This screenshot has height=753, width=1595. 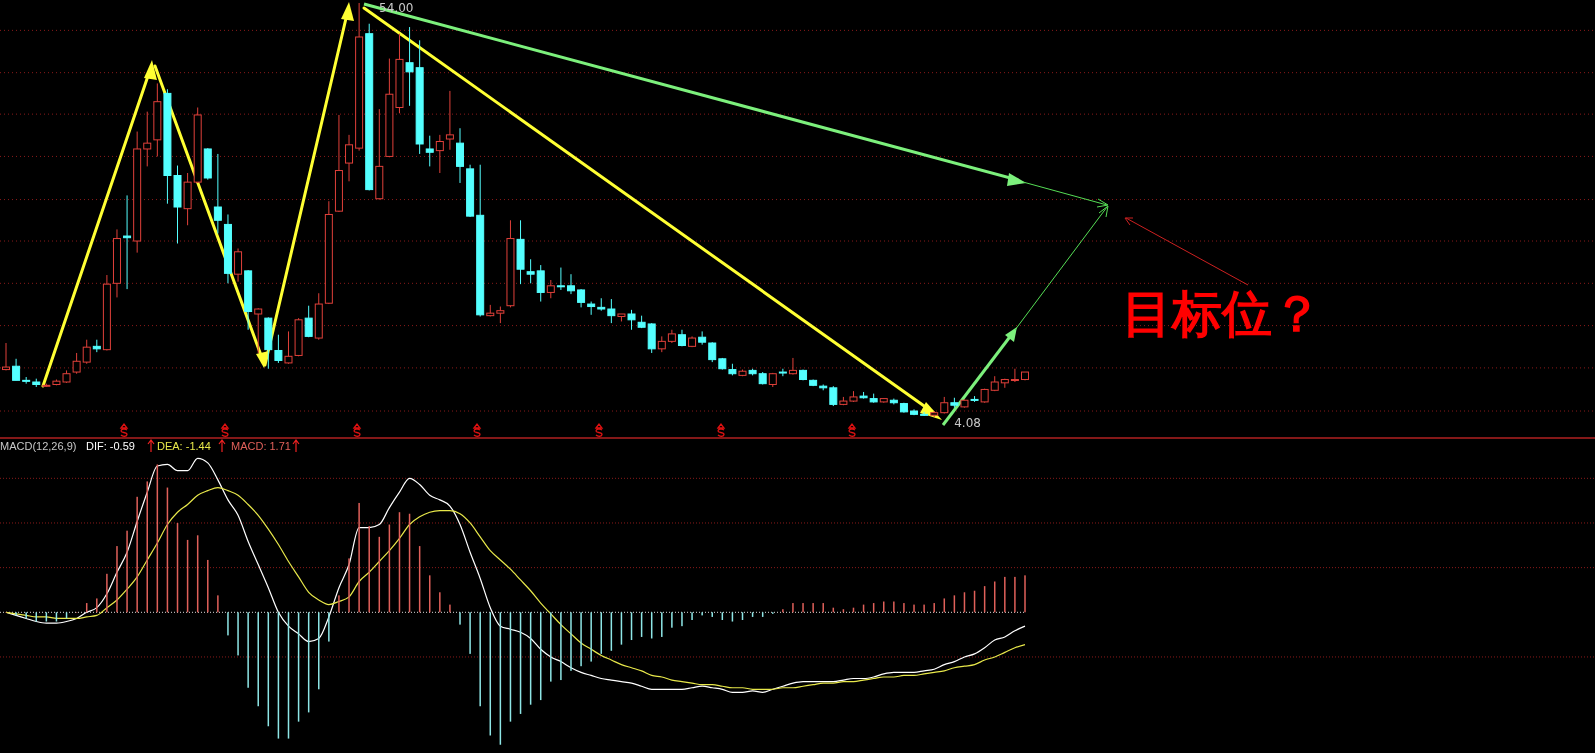 What do you see at coordinates (110, 446) in the screenshot?
I see `text: DIF: -0.59` at bounding box center [110, 446].